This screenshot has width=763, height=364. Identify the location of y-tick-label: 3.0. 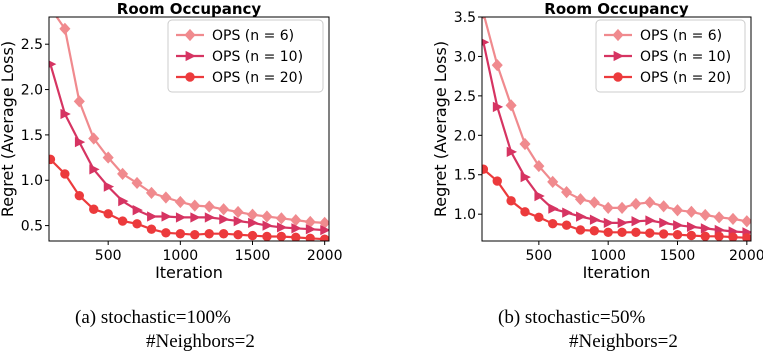
(465, 57).